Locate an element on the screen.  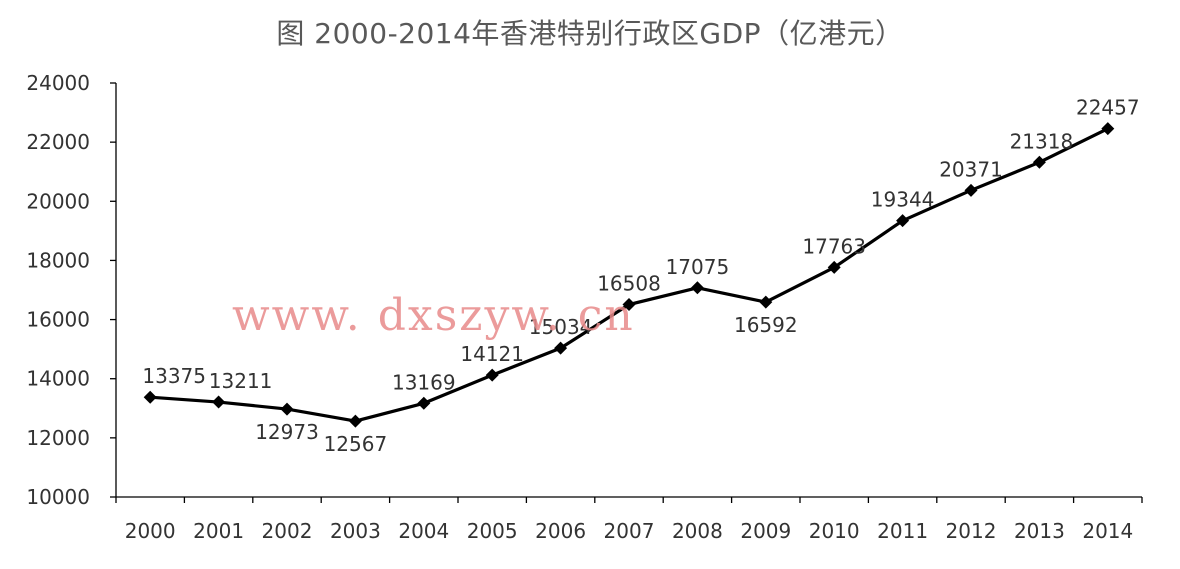
data-label: 12973 is located at coordinates (287, 432).